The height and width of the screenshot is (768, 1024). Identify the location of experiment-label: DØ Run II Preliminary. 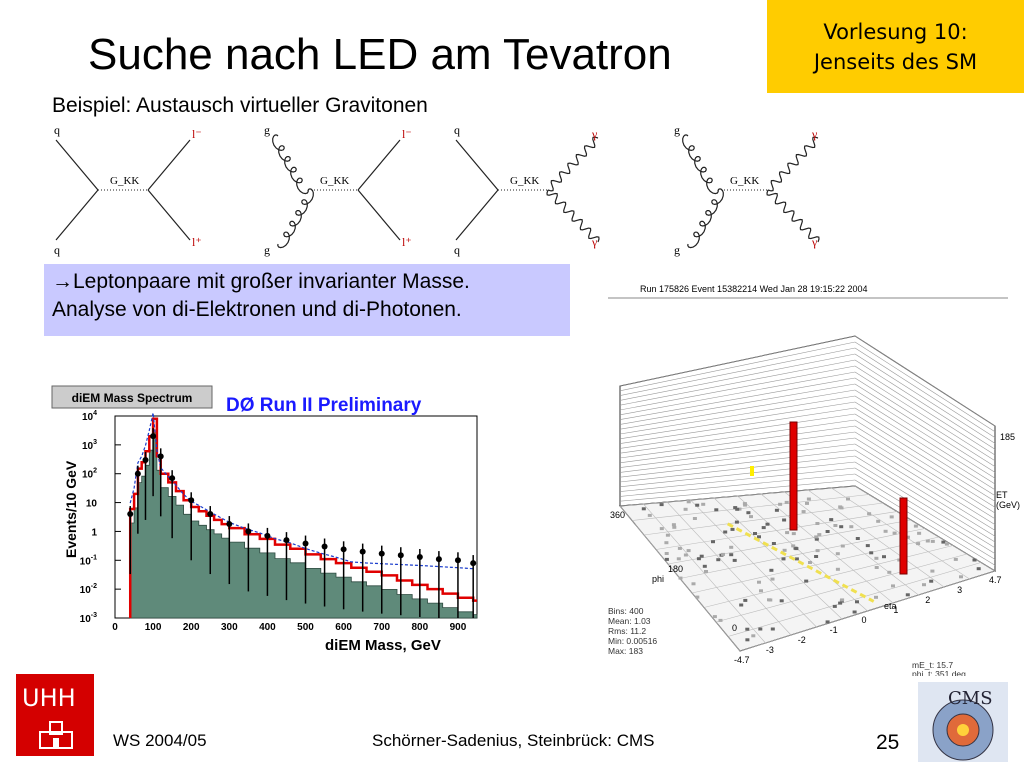
(324, 405).